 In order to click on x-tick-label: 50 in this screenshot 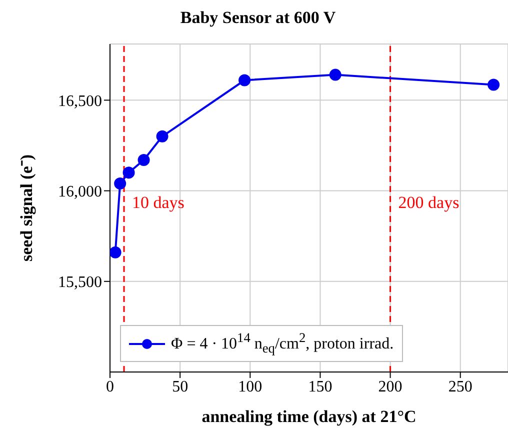, I will do `click(180, 387)`.